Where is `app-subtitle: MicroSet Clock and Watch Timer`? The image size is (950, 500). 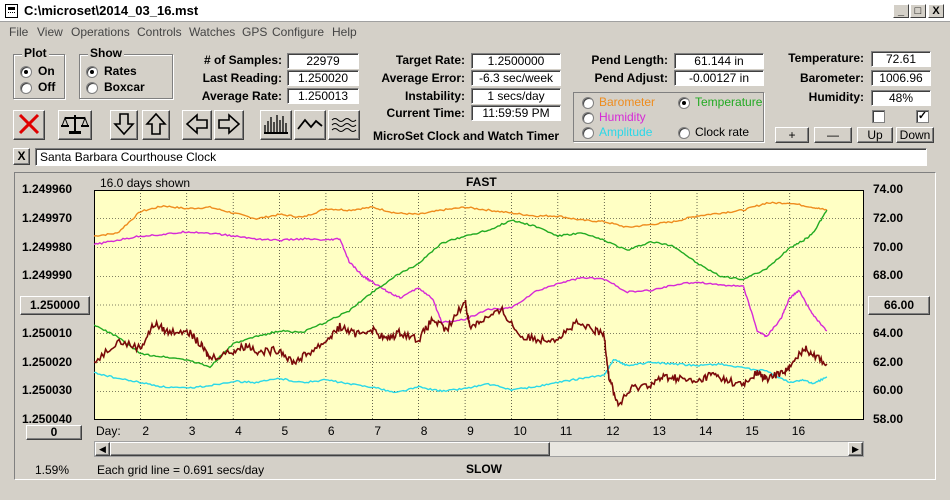 app-subtitle: MicroSet Clock and Watch Timer is located at coordinates (466, 136).